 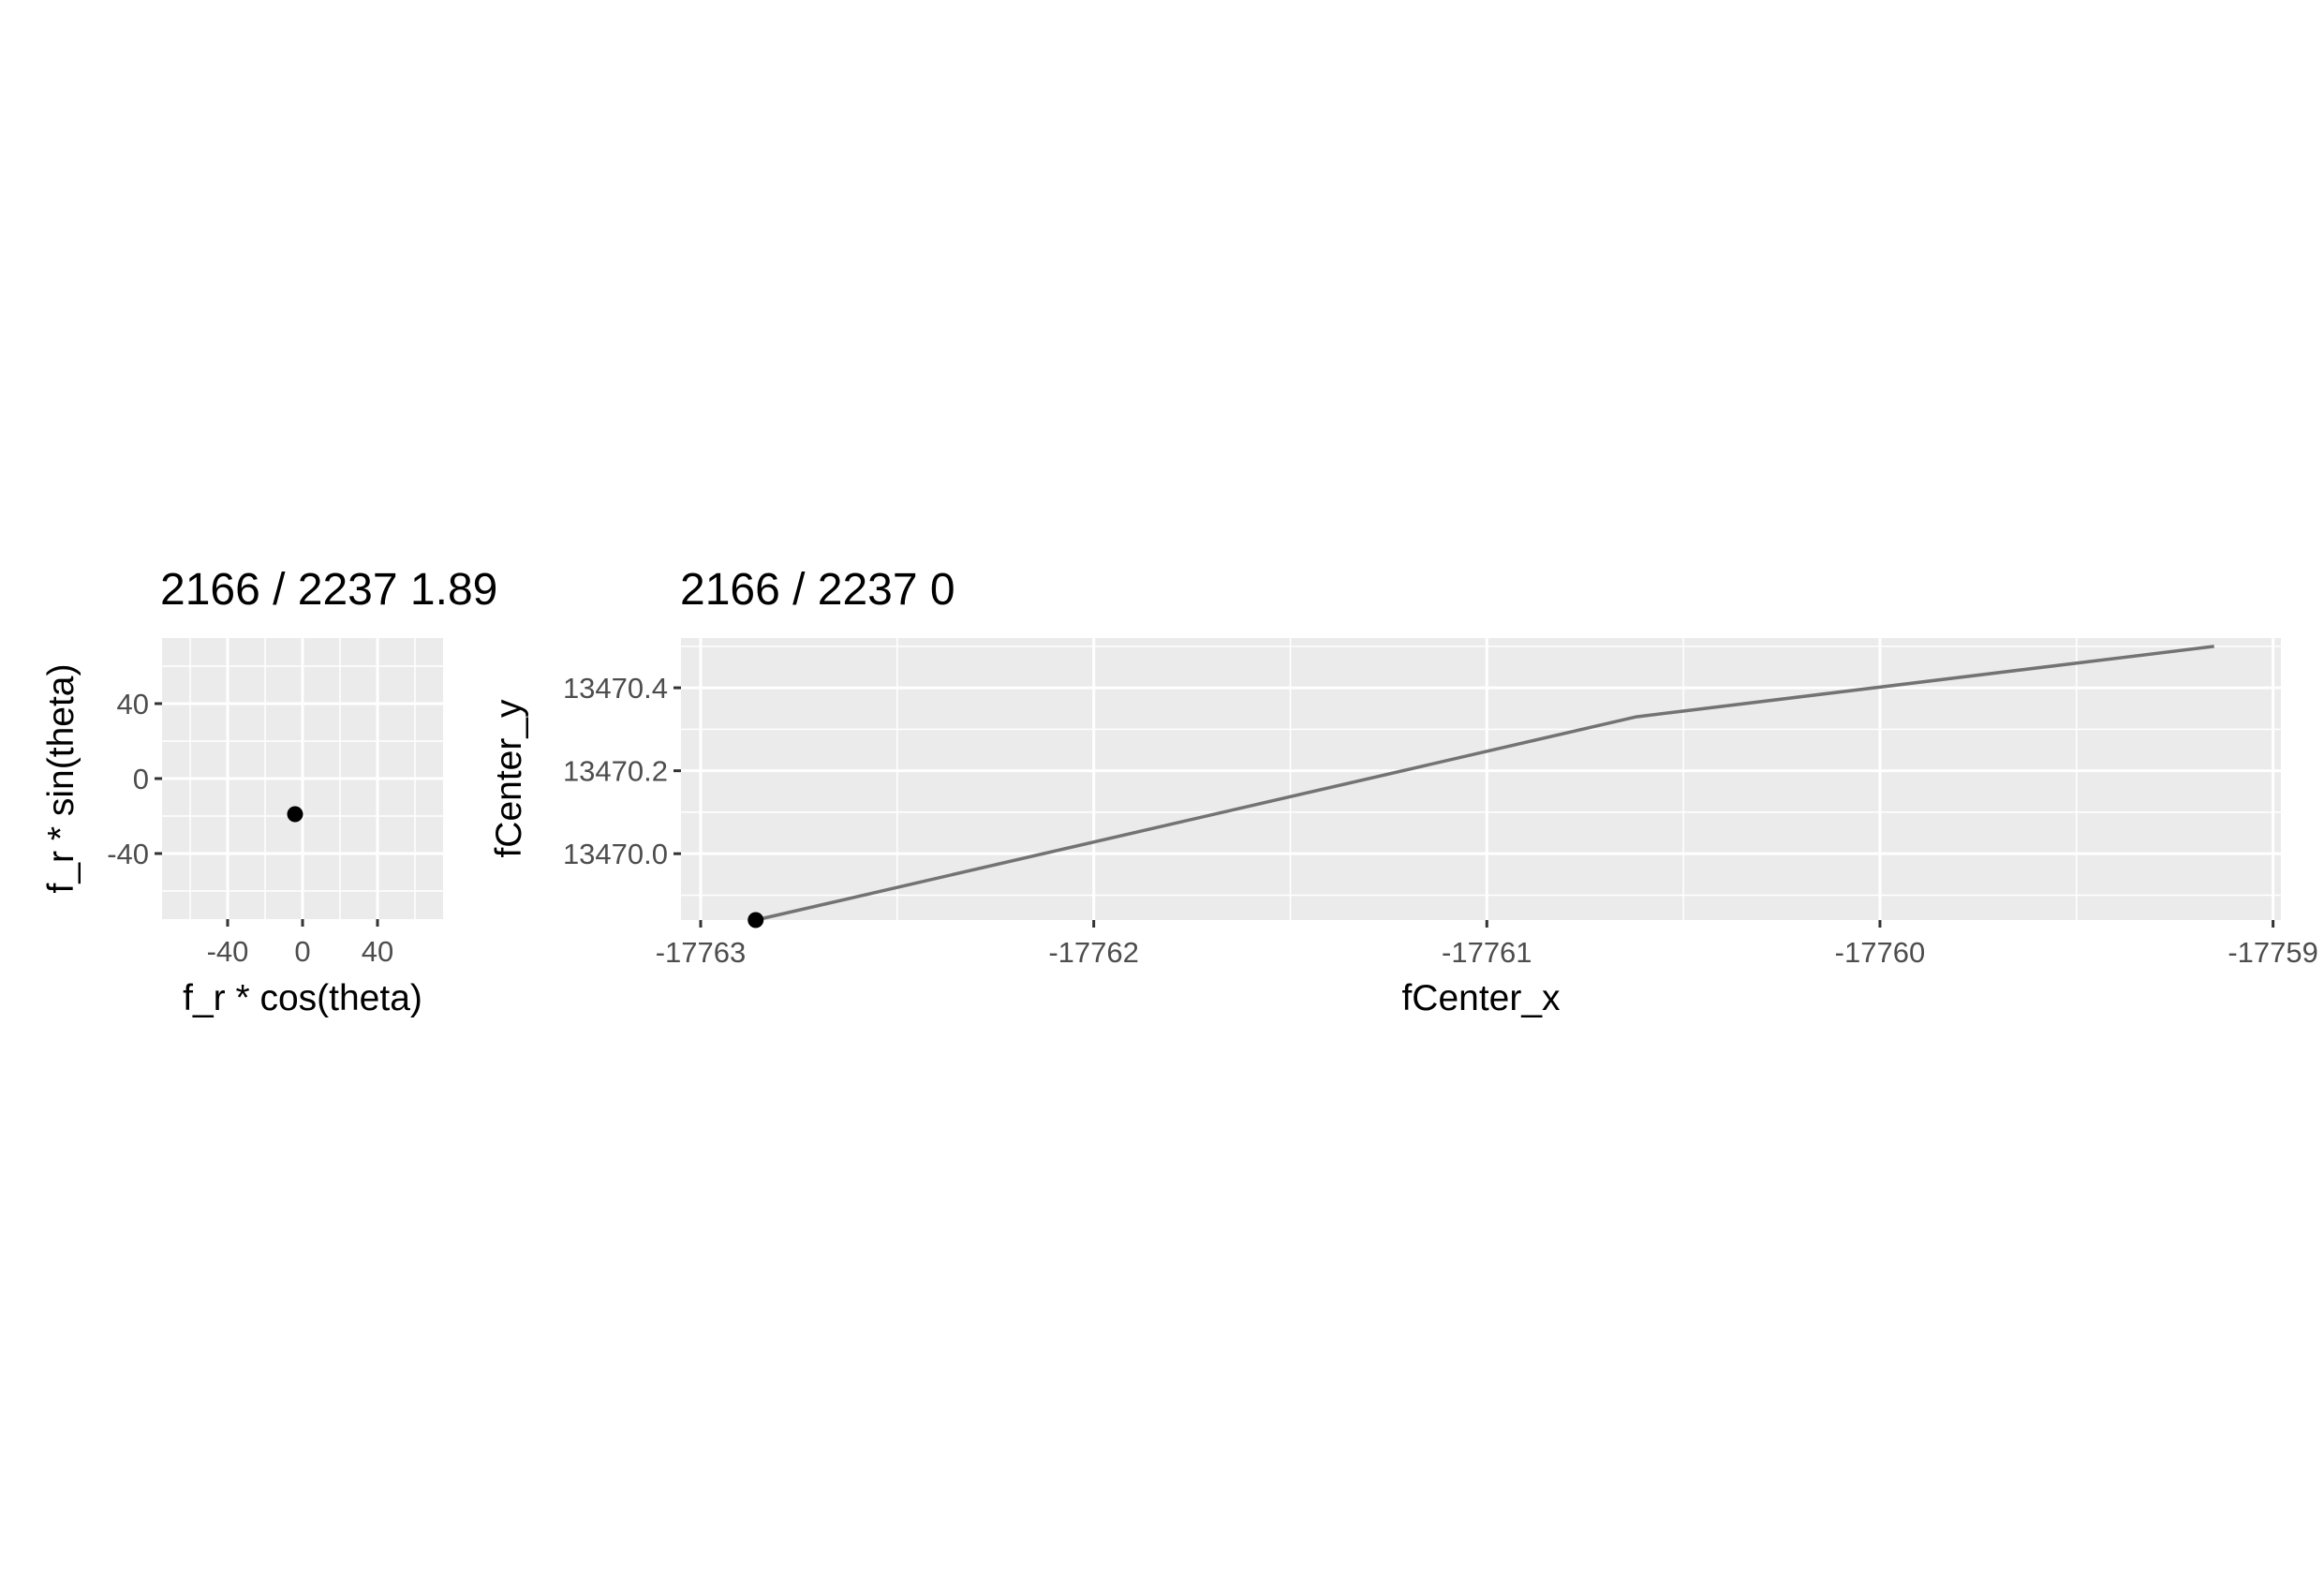 I want to click on trajectory-line, so click(x=1485, y=784).